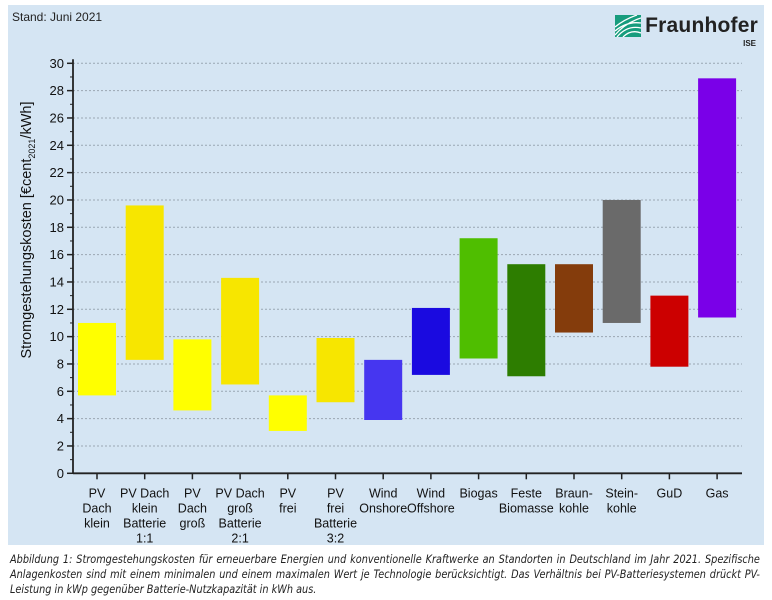 Image resolution: width=772 pixels, height=600 pixels. What do you see at coordinates (478, 298) in the screenshot?
I see `bar-biogas` at bounding box center [478, 298].